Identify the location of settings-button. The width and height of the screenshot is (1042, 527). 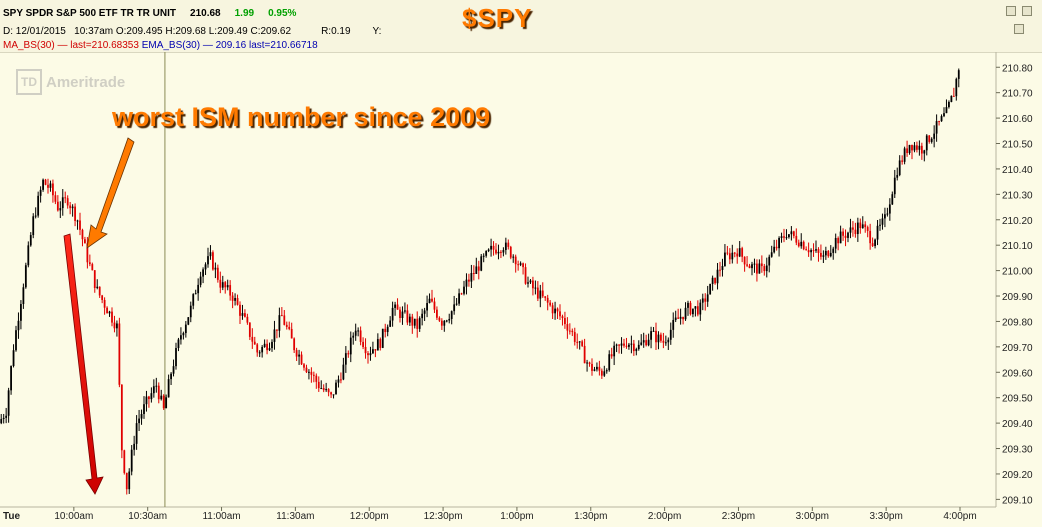
(1019, 29).